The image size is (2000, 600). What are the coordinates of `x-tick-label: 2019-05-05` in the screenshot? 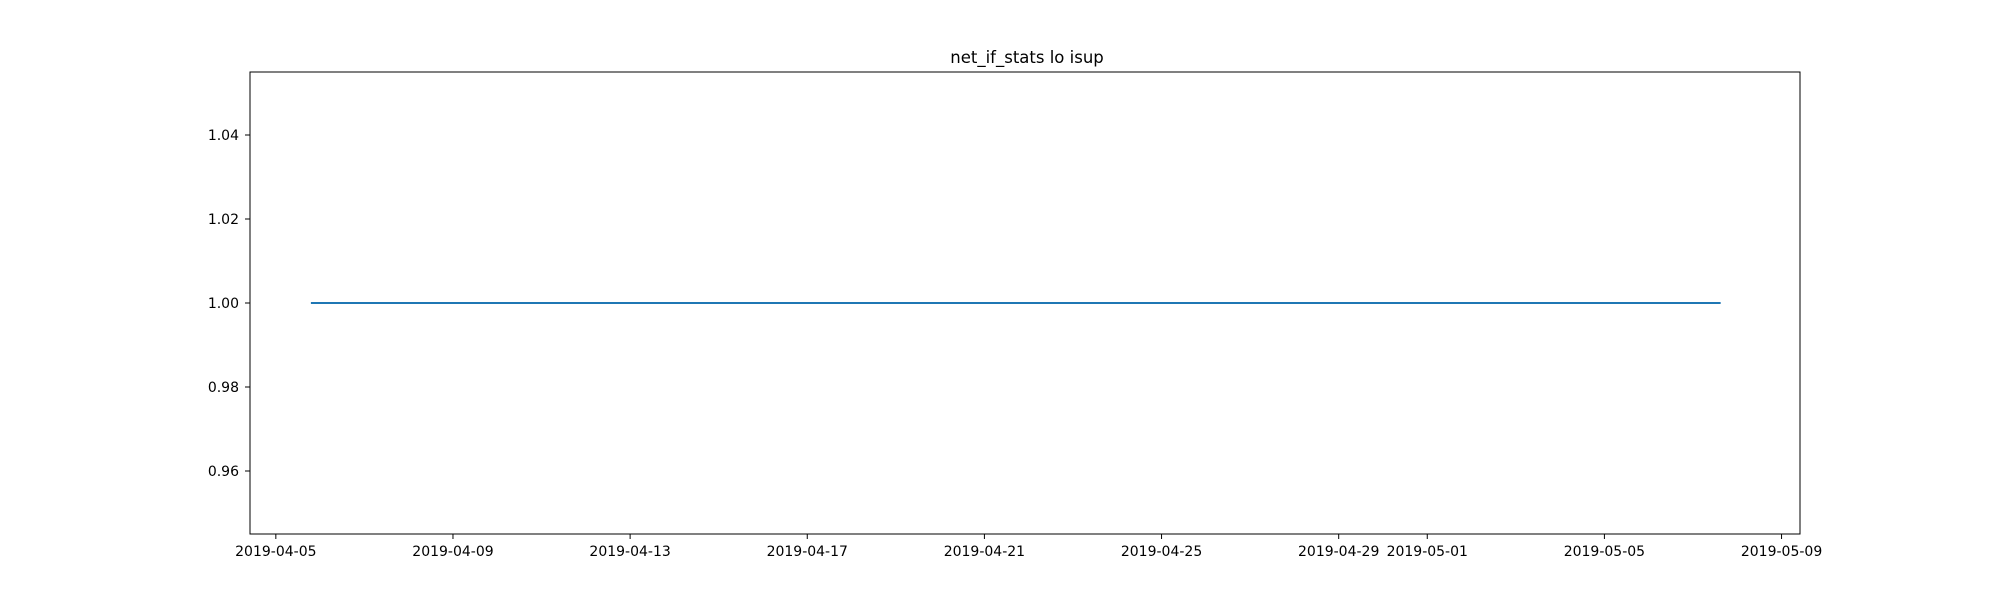 It's located at (1604, 552).